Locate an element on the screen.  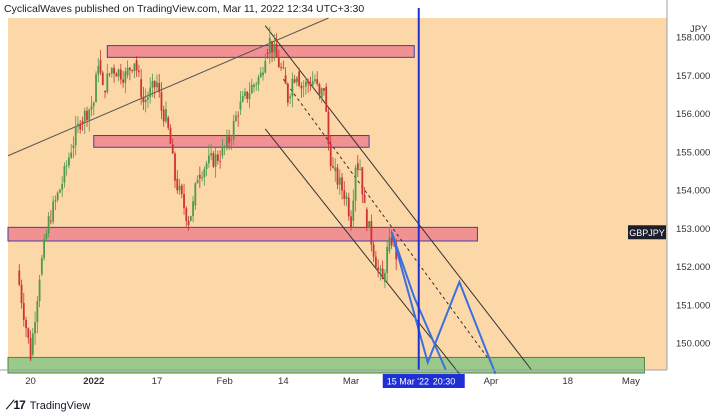
y-tick-label: 151.000 is located at coordinates (693, 305).